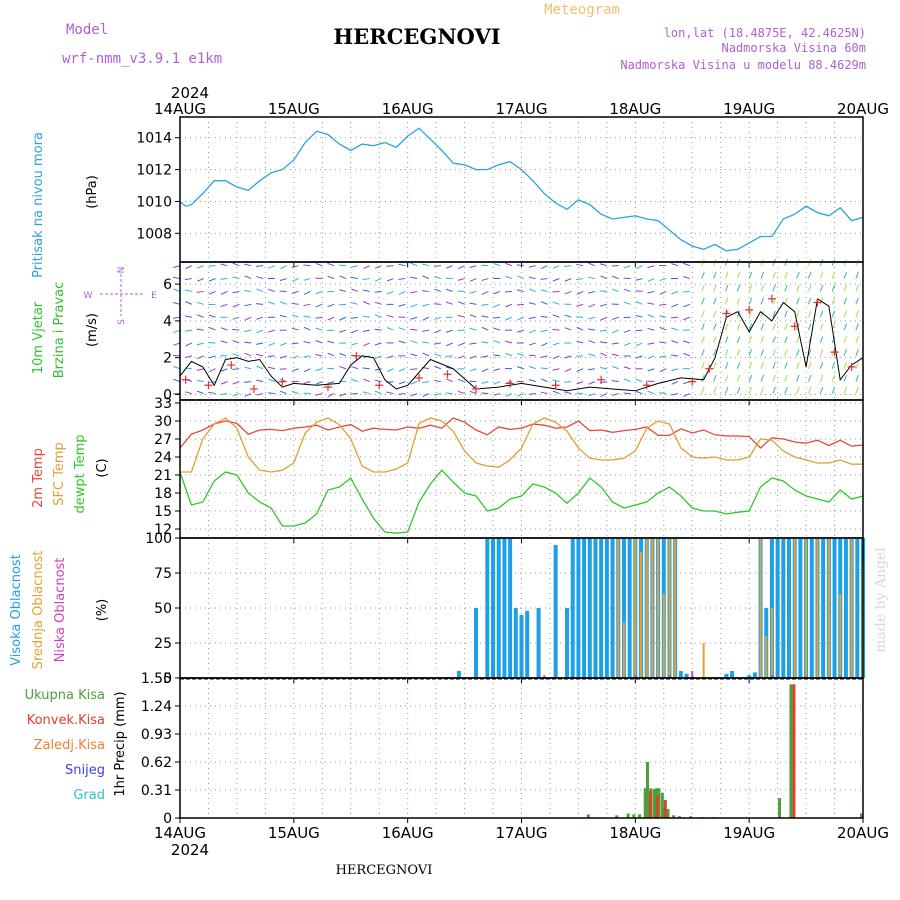 The width and height of the screenshot is (900, 900). Describe the element at coordinates (38, 337) in the screenshot. I see `wind-title: 10m Vjetar` at that location.